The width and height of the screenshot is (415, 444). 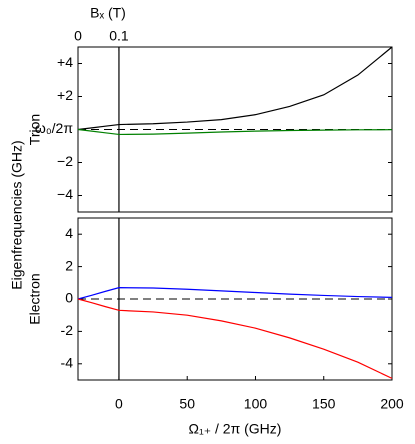 What do you see at coordinates (119, 36) in the screenshot?
I see `x2-tick-label: 0.1` at bounding box center [119, 36].